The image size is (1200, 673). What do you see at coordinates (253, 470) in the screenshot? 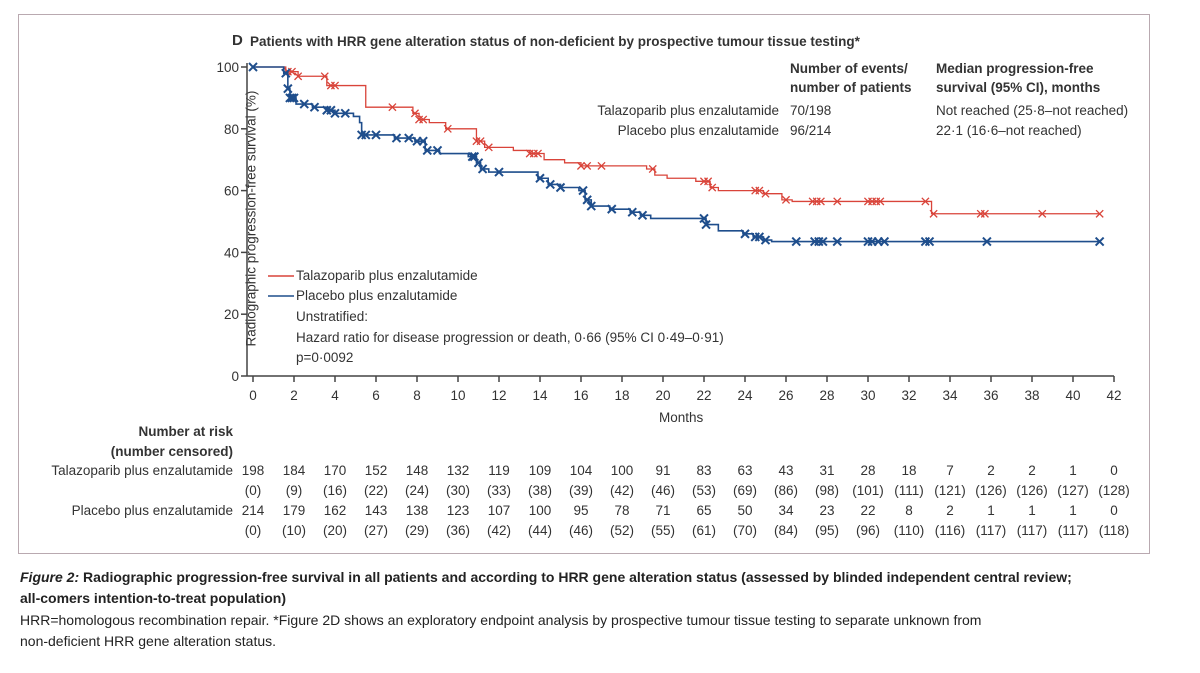
I see `risk-count: 198` at bounding box center [253, 470].